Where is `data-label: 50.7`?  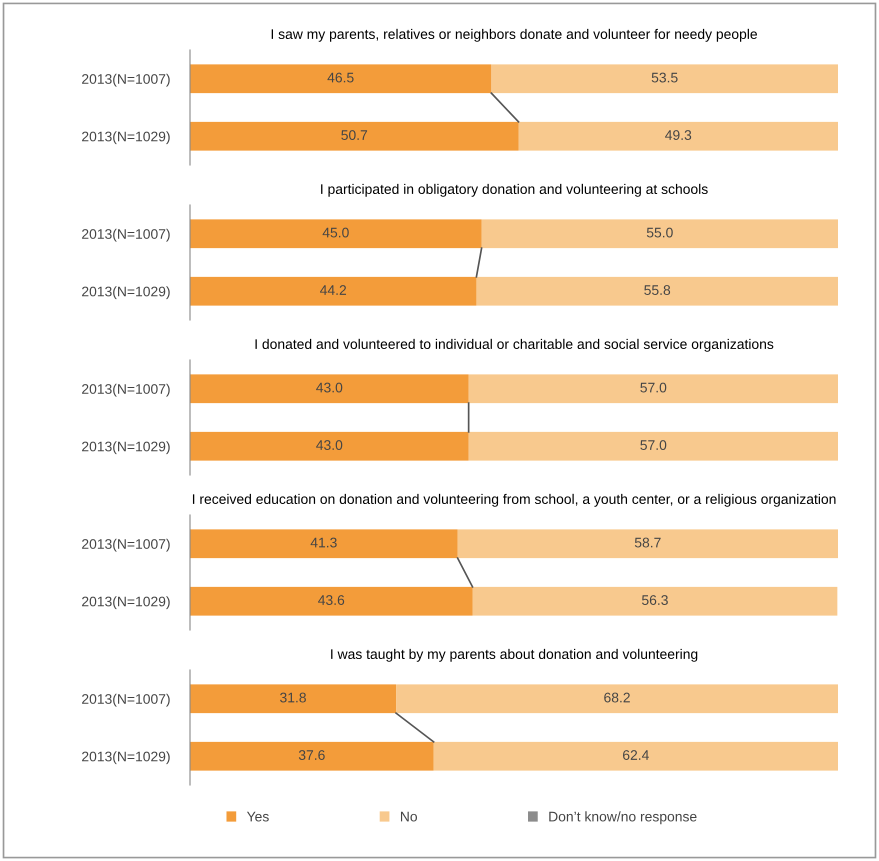
data-label: 50.7 is located at coordinates (354, 135).